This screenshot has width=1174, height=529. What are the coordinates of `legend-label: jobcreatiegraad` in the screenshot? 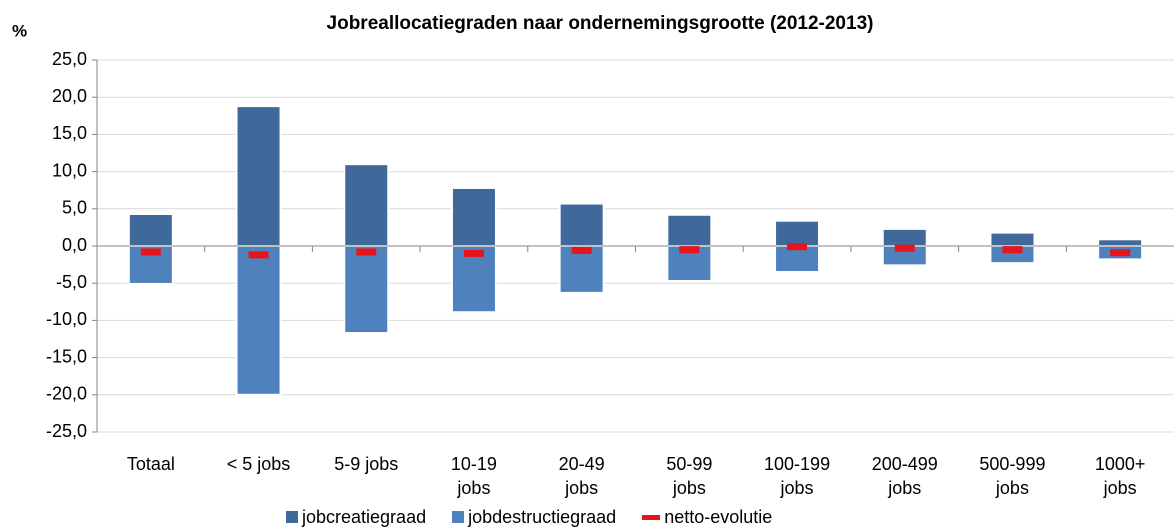 It's located at (364, 517).